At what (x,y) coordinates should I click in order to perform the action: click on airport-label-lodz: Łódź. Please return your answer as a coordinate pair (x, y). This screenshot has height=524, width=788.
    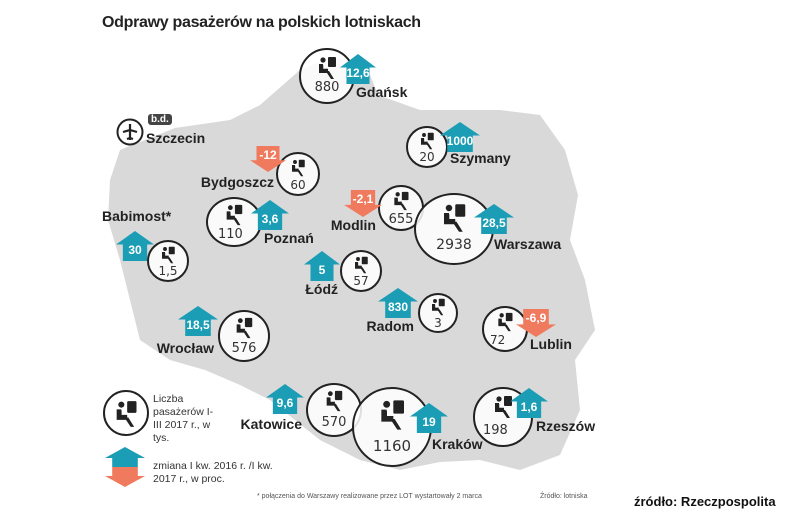
    Looking at the image, I should click on (321, 289).